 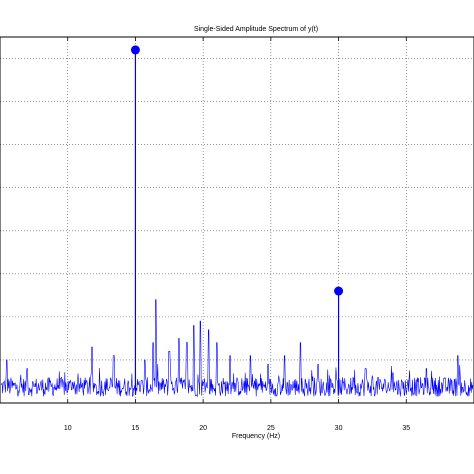 What do you see at coordinates (256, 436) in the screenshot?
I see `x-axis-label: Frequency (Hz)` at bounding box center [256, 436].